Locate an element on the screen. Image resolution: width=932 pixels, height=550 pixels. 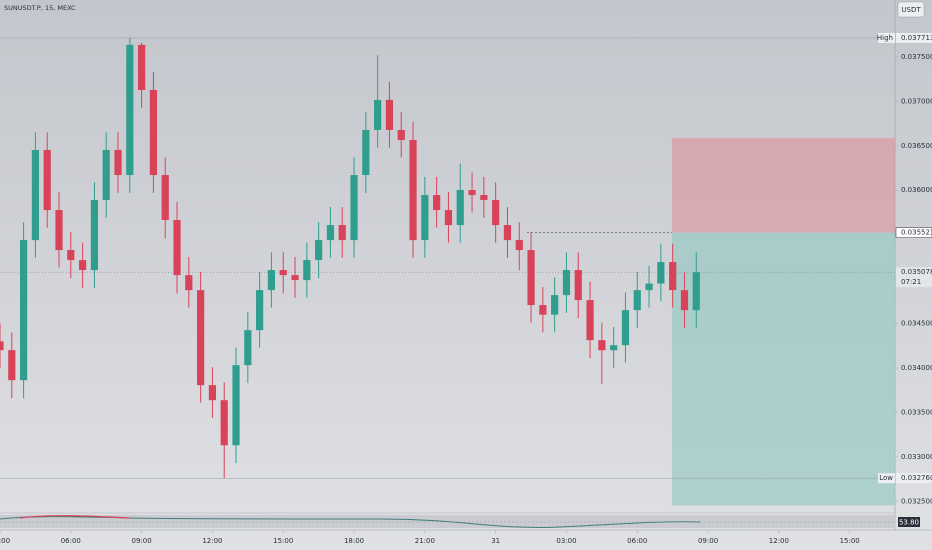
countdown: 07:21 is located at coordinates (911, 282).